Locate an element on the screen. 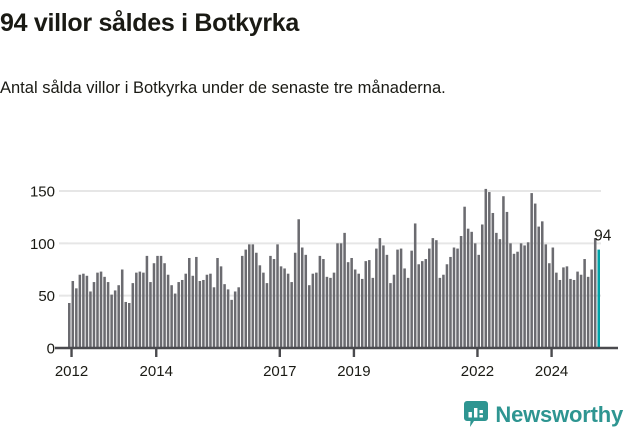 Image resolution: width=631 pixels, height=439 pixels. highlight-value-label: 94 is located at coordinates (603, 236).